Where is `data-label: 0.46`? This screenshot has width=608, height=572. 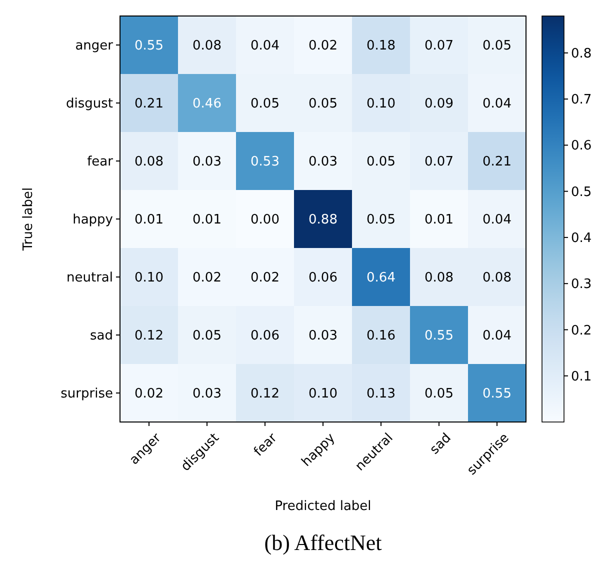
data-label: 0.46 is located at coordinates (207, 104).